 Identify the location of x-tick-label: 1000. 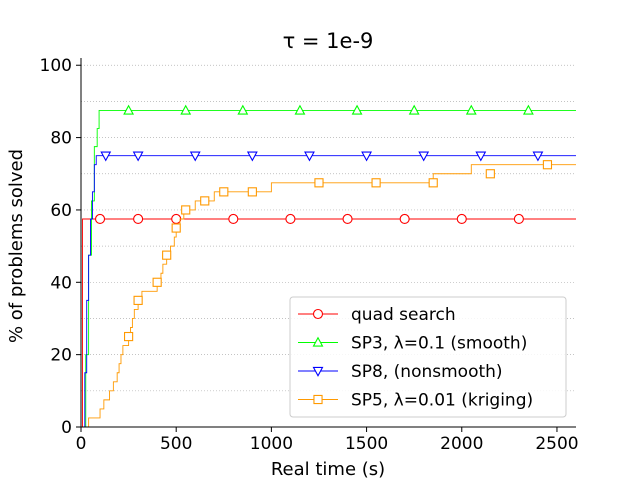
(271, 444).